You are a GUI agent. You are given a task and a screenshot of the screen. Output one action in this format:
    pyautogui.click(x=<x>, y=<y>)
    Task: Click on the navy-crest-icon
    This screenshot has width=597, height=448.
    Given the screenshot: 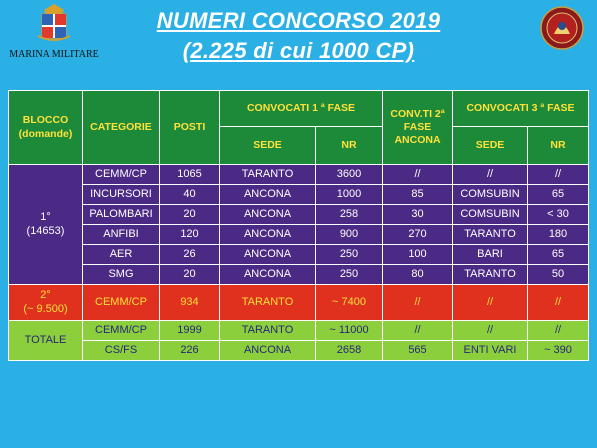 What is the action you would take?
    pyautogui.click(x=54, y=22)
    